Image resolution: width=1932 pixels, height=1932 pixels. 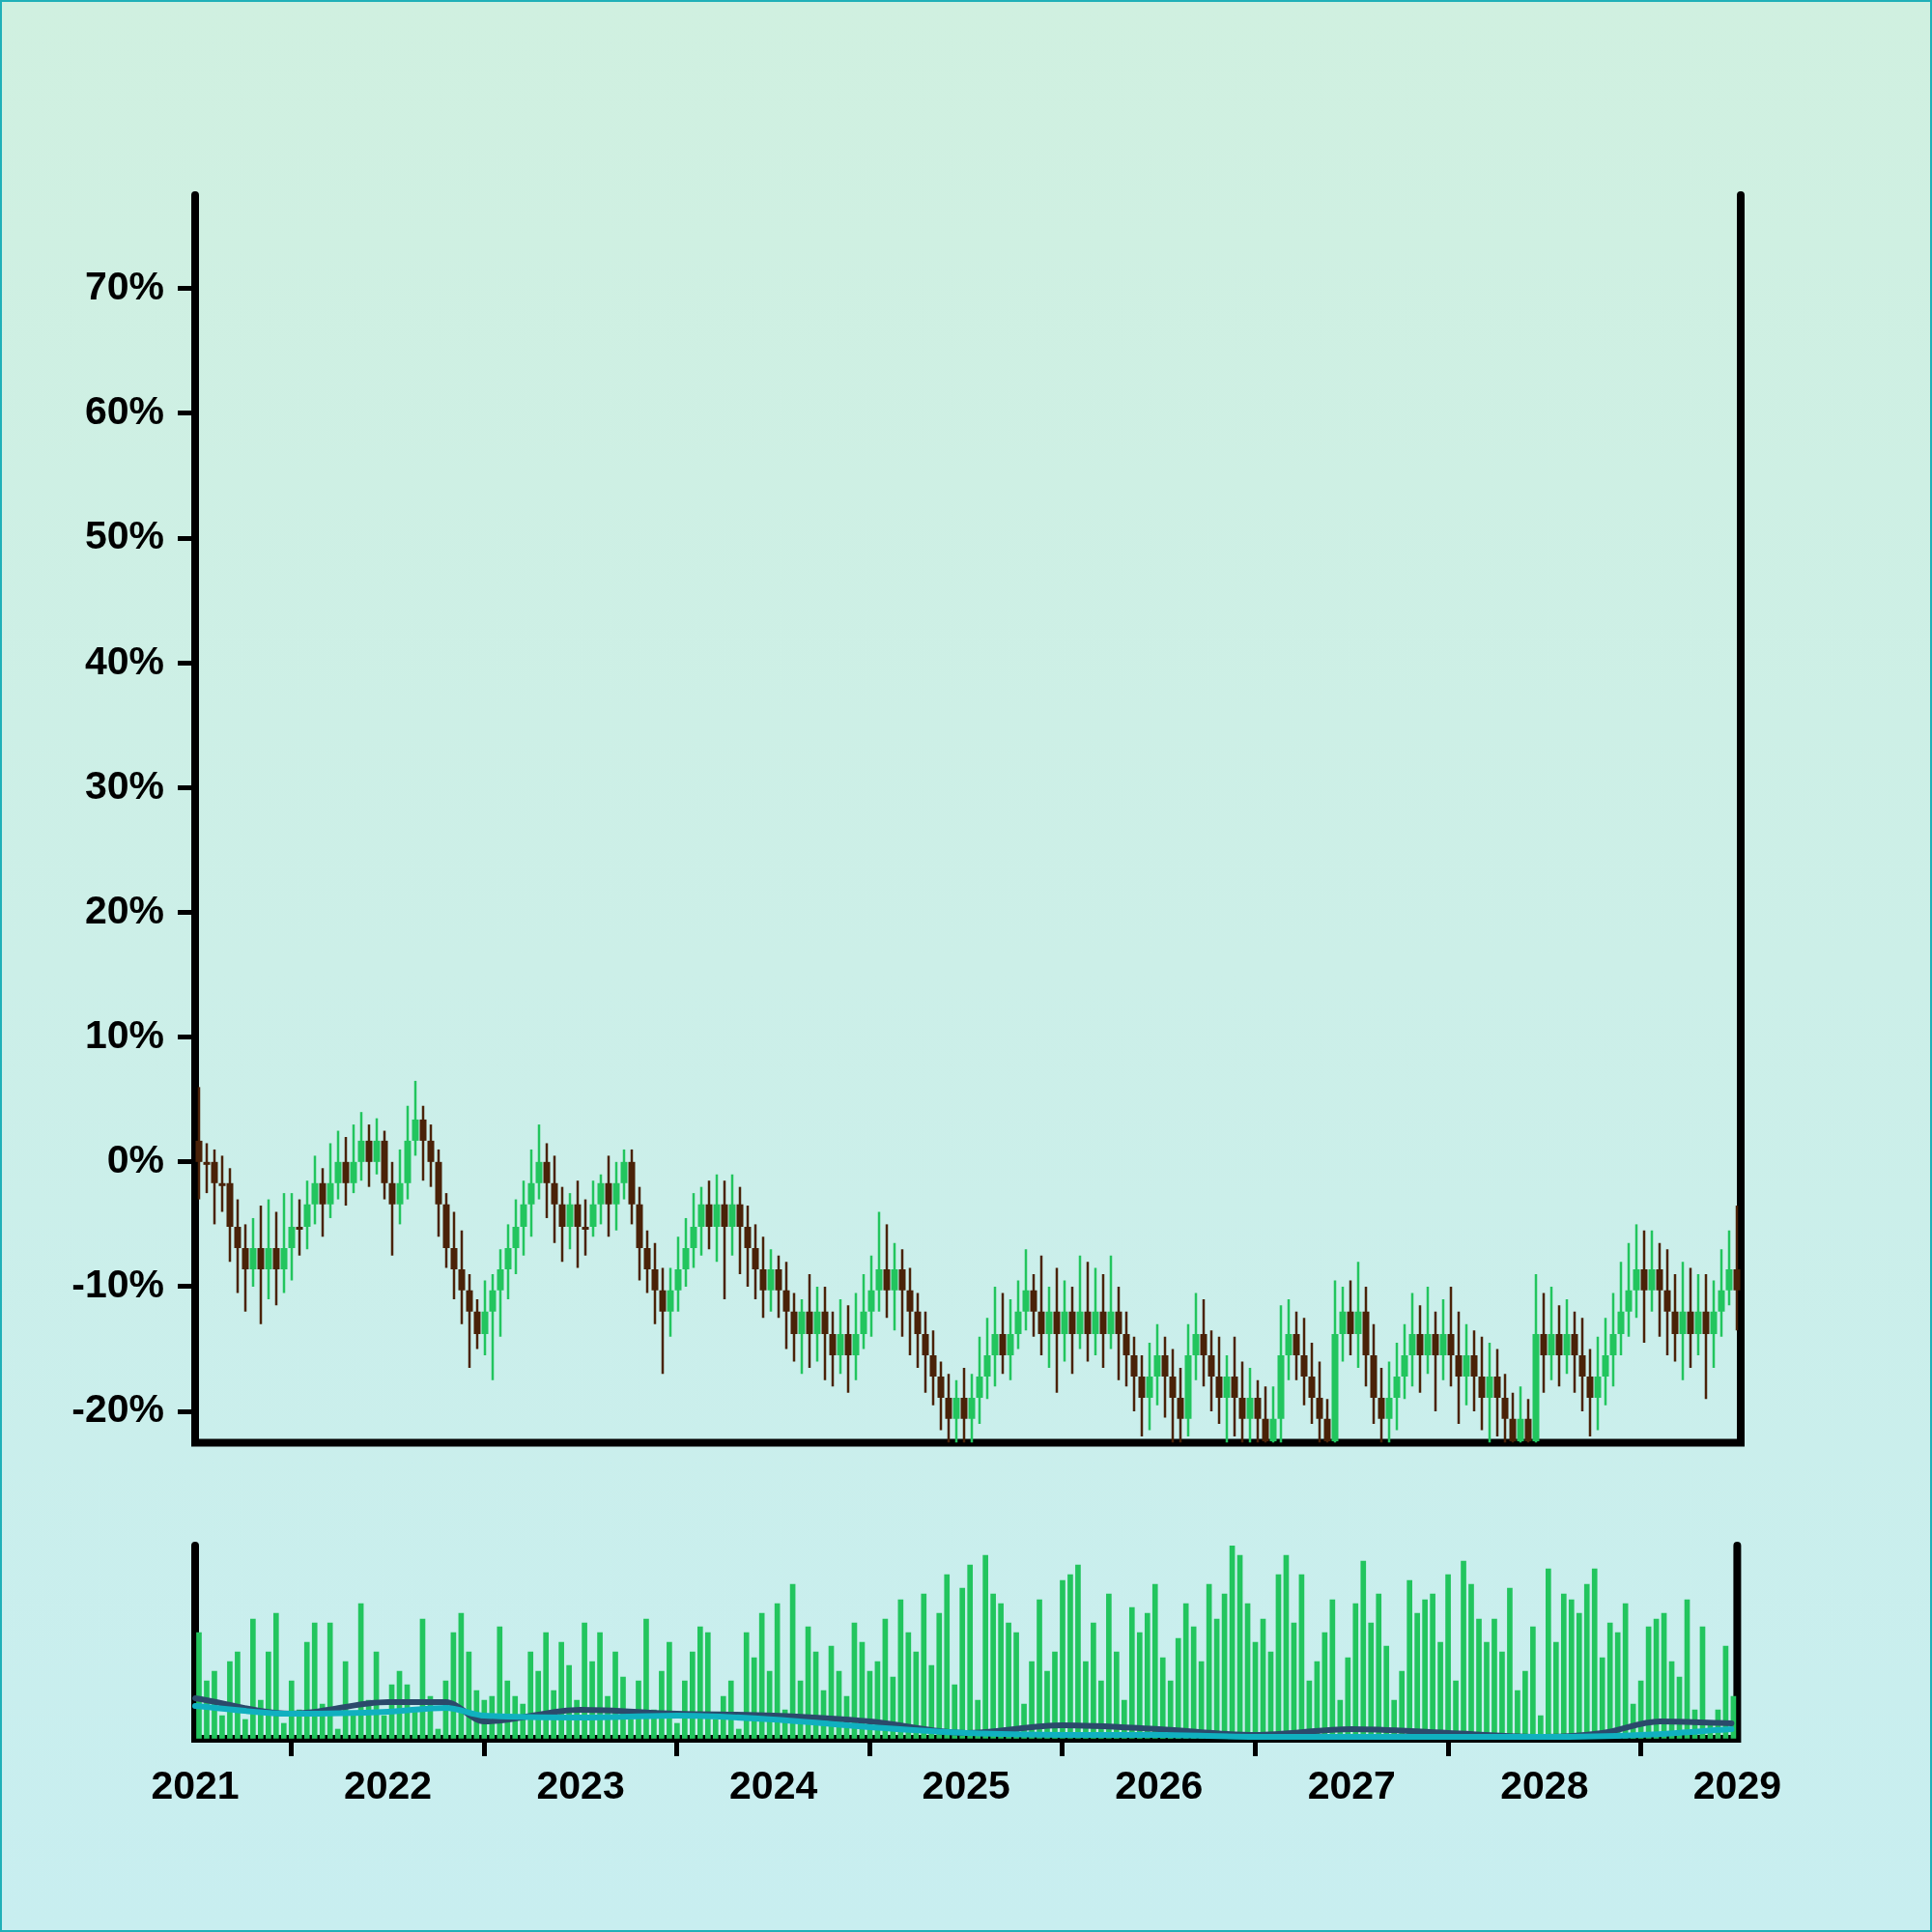 I want to click on x-tick-label: 2025, so click(x=966, y=1784).